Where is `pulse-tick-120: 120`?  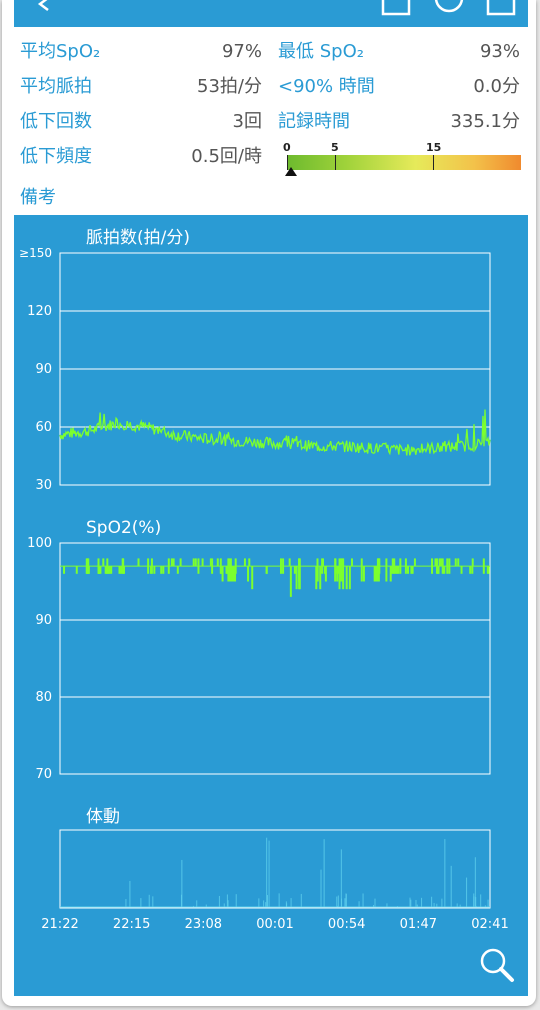
pulse-tick-120: 120 is located at coordinates (39, 311).